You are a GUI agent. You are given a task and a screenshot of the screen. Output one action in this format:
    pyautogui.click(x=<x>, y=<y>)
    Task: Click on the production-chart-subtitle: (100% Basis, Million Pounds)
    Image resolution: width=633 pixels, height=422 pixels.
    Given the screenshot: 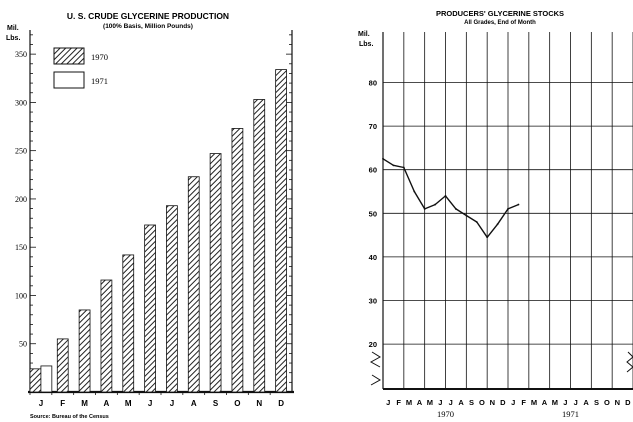 What is the action you would take?
    pyautogui.click(x=148, y=26)
    